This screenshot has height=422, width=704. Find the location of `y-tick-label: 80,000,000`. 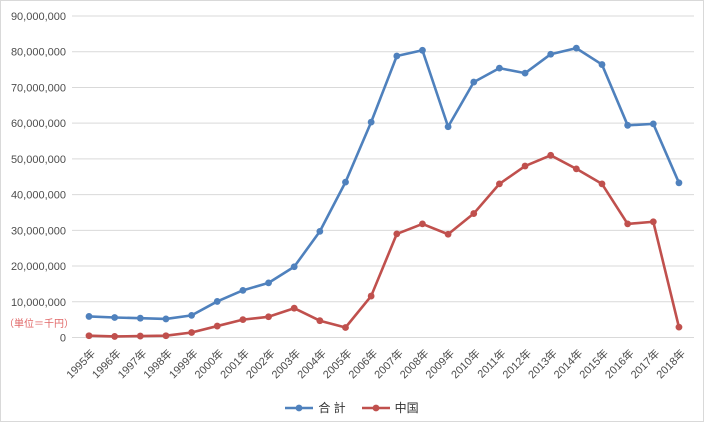

y-tick-label: 80,000,000 is located at coordinates (38, 53).